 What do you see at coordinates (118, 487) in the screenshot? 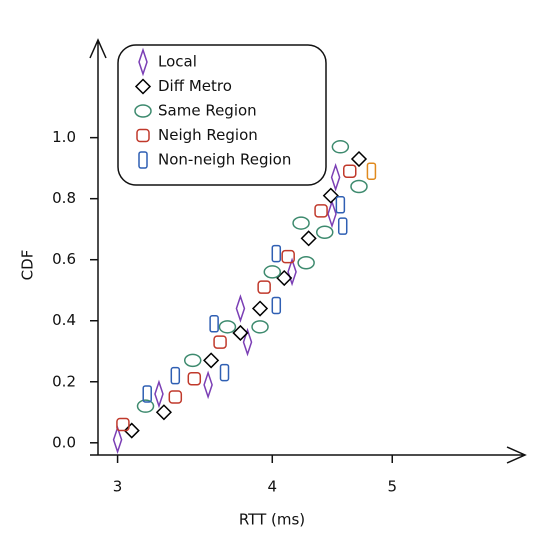
I see `x-tick-label: 3` at bounding box center [118, 487].